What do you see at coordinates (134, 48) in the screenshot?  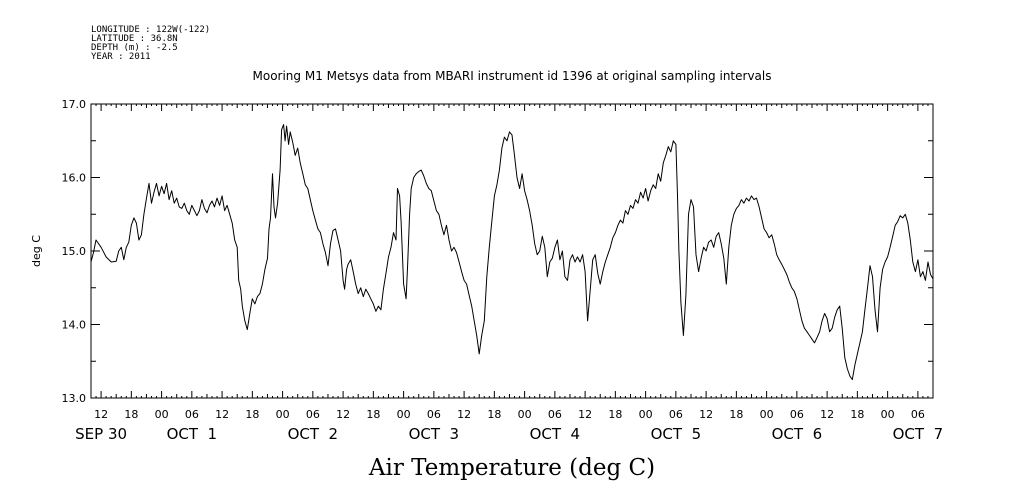 I see `depth-label: DEPTH (m) : -2.5` at bounding box center [134, 48].